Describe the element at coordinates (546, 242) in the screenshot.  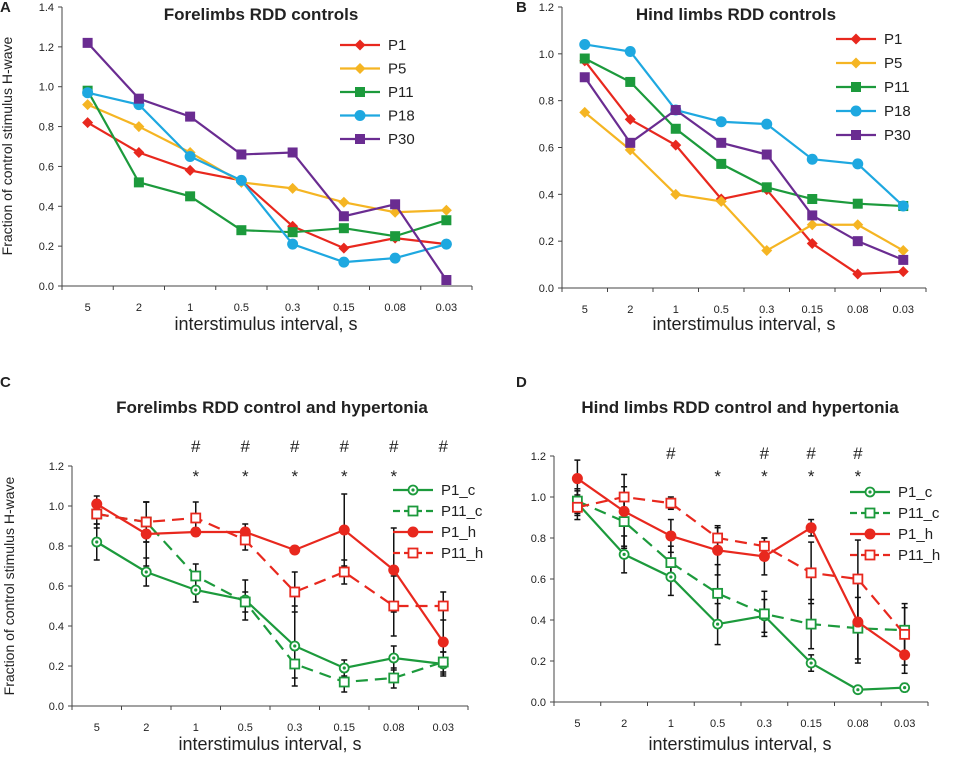
I see `y-tick-label: 0.2` at that location.